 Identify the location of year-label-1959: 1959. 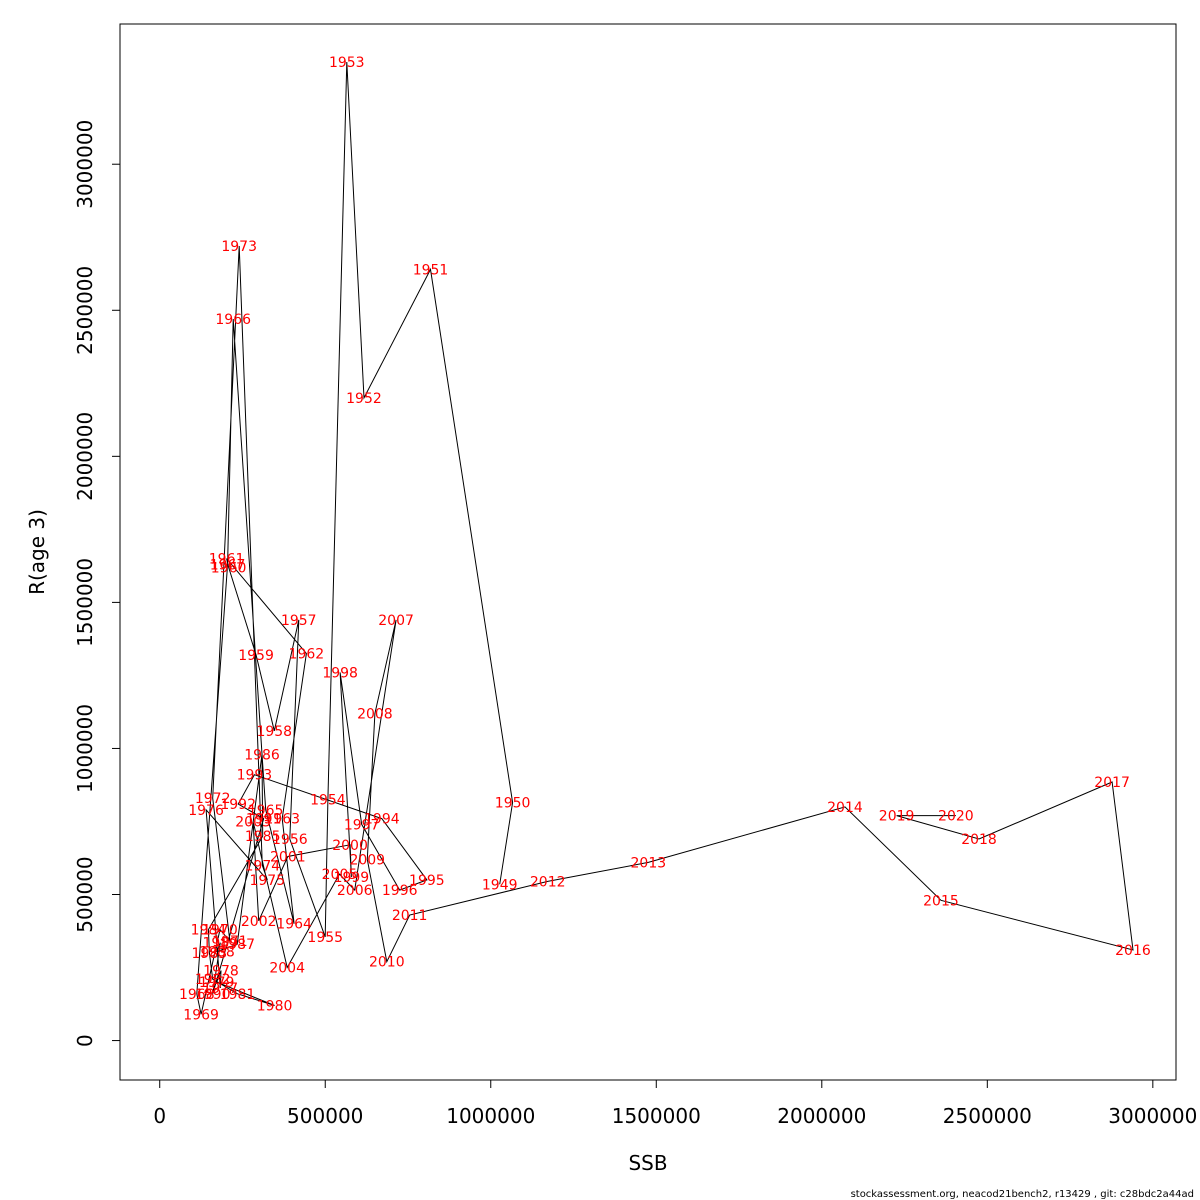
(256, 656).